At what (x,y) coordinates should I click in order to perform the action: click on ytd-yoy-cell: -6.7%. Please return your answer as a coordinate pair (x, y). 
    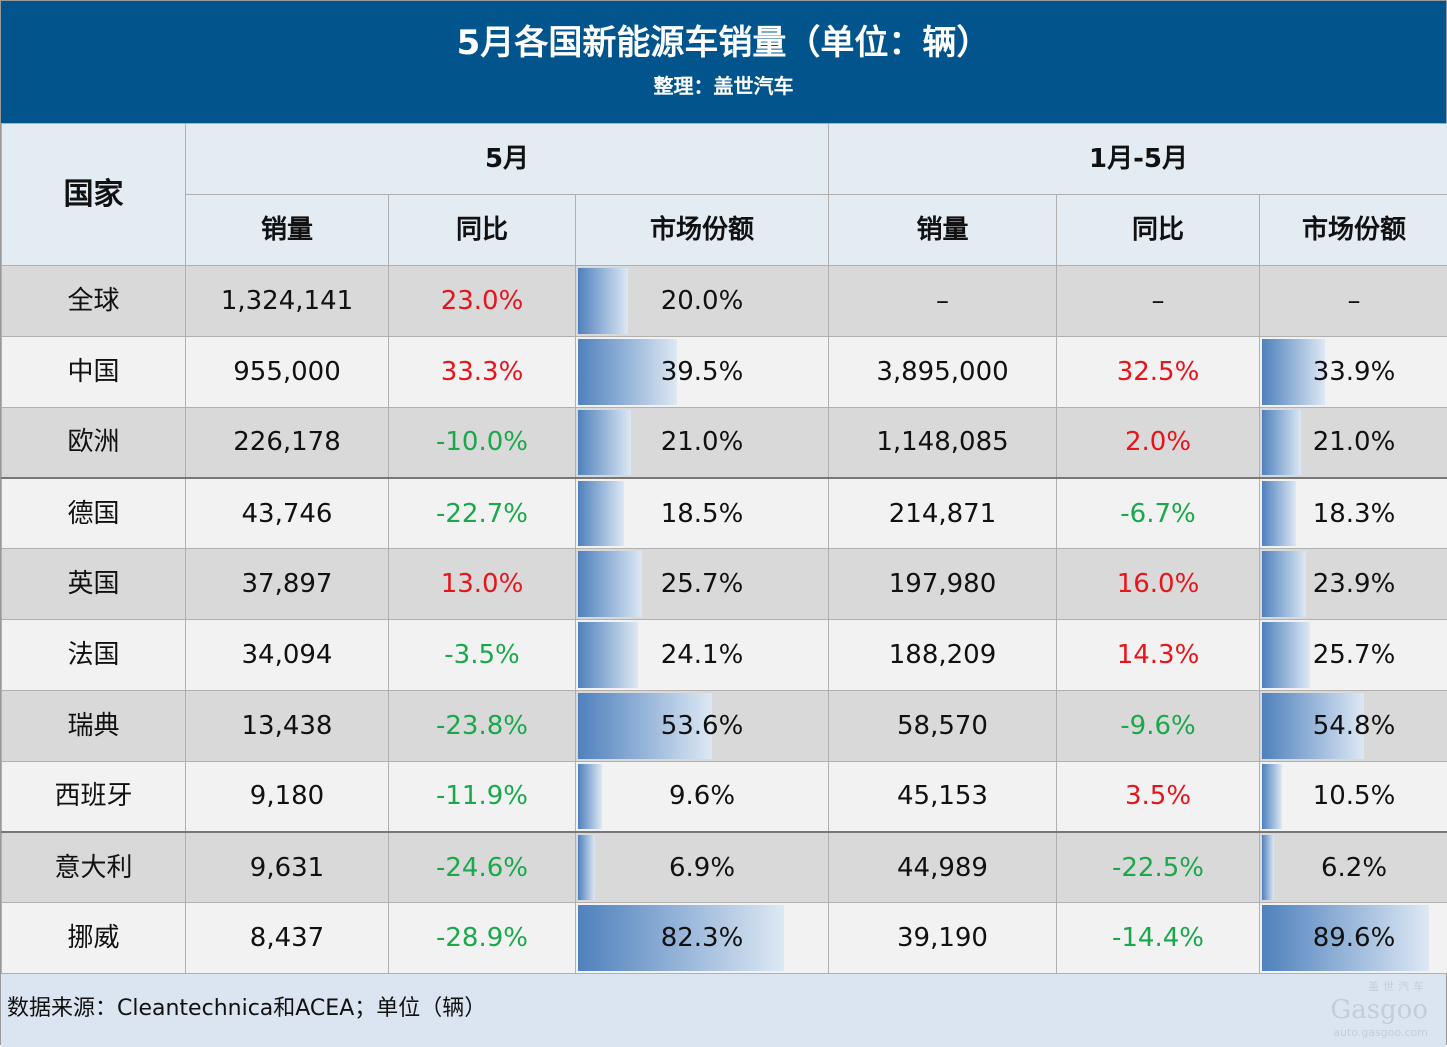
    Looking at the image, I should click on (1158, 513).